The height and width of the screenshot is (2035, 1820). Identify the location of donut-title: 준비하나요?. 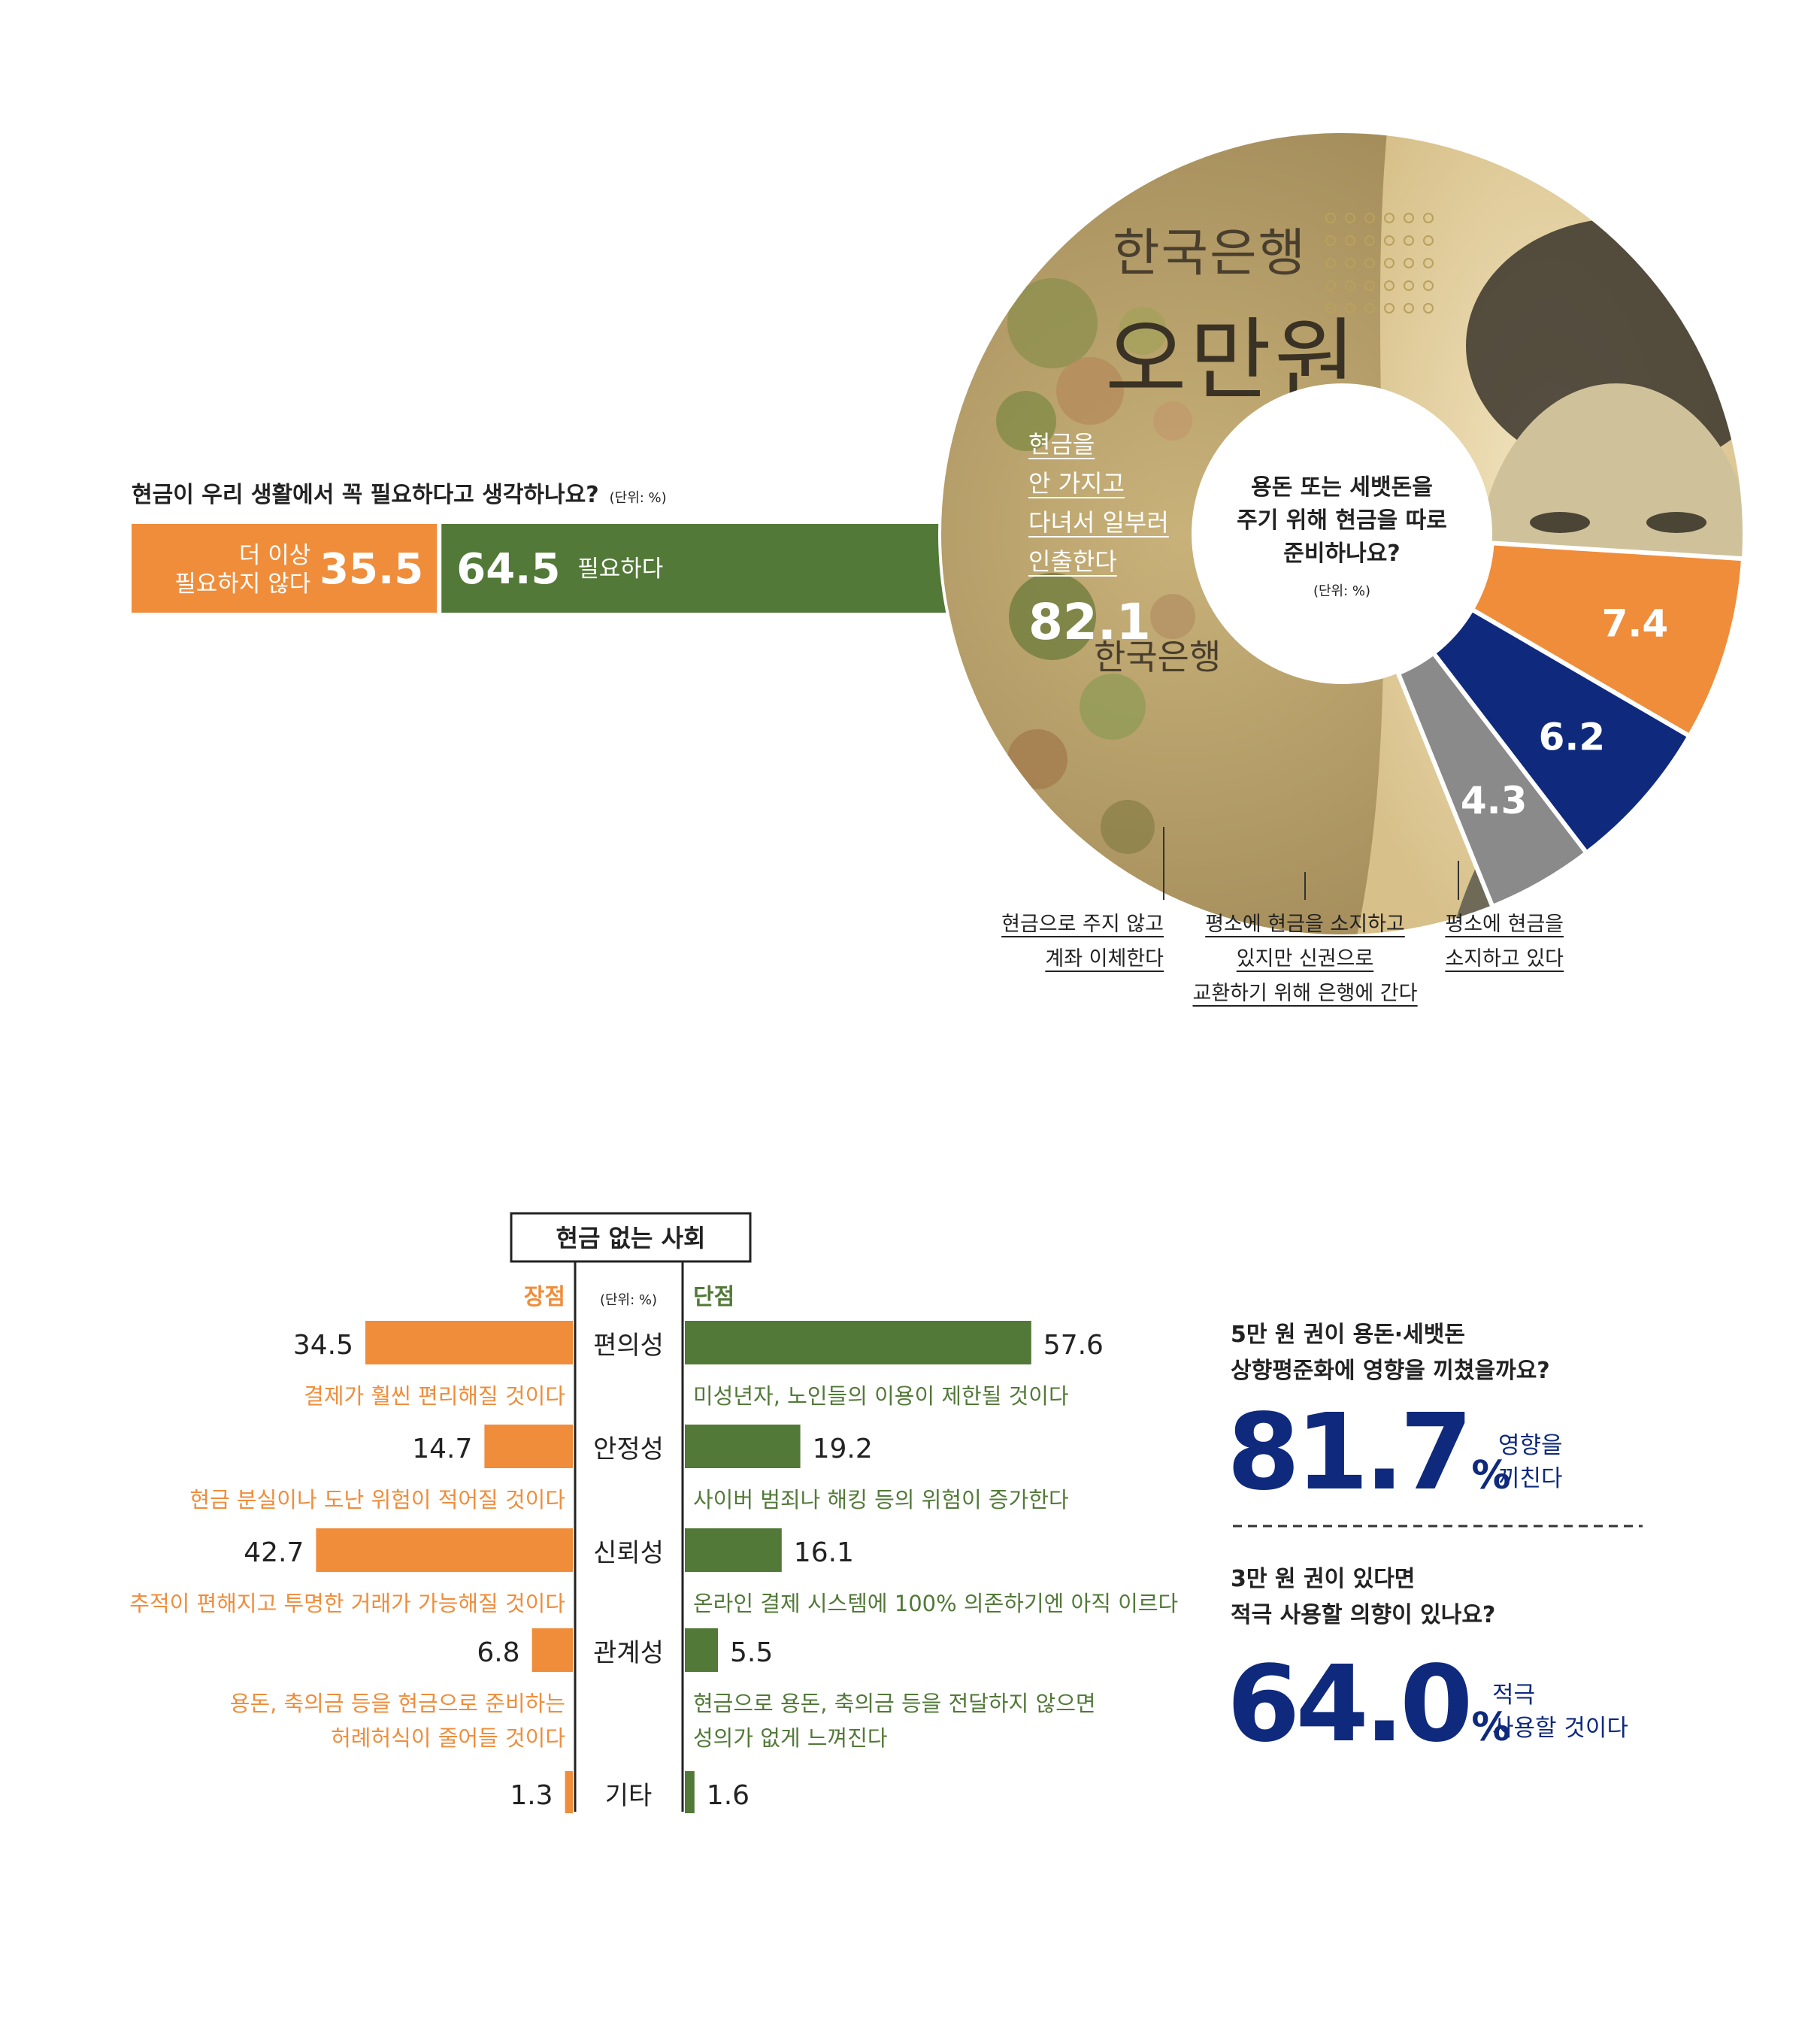
(1341, 554).